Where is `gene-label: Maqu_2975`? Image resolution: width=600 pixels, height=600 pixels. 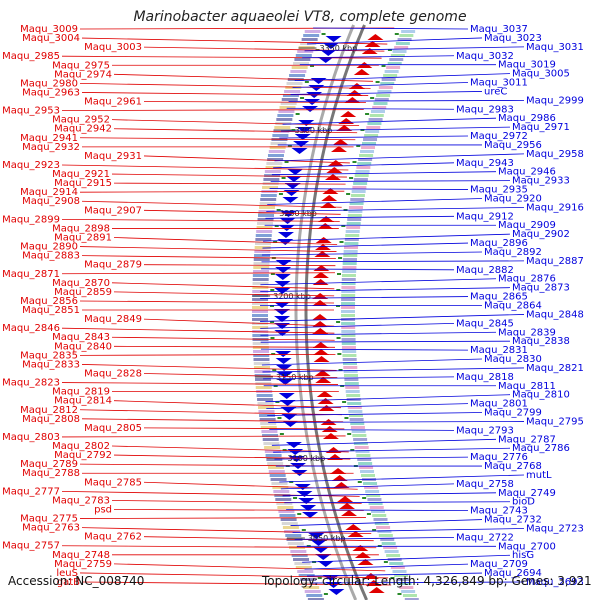 gene-label: Maqu_2975 is located at coordinates (81, 65).